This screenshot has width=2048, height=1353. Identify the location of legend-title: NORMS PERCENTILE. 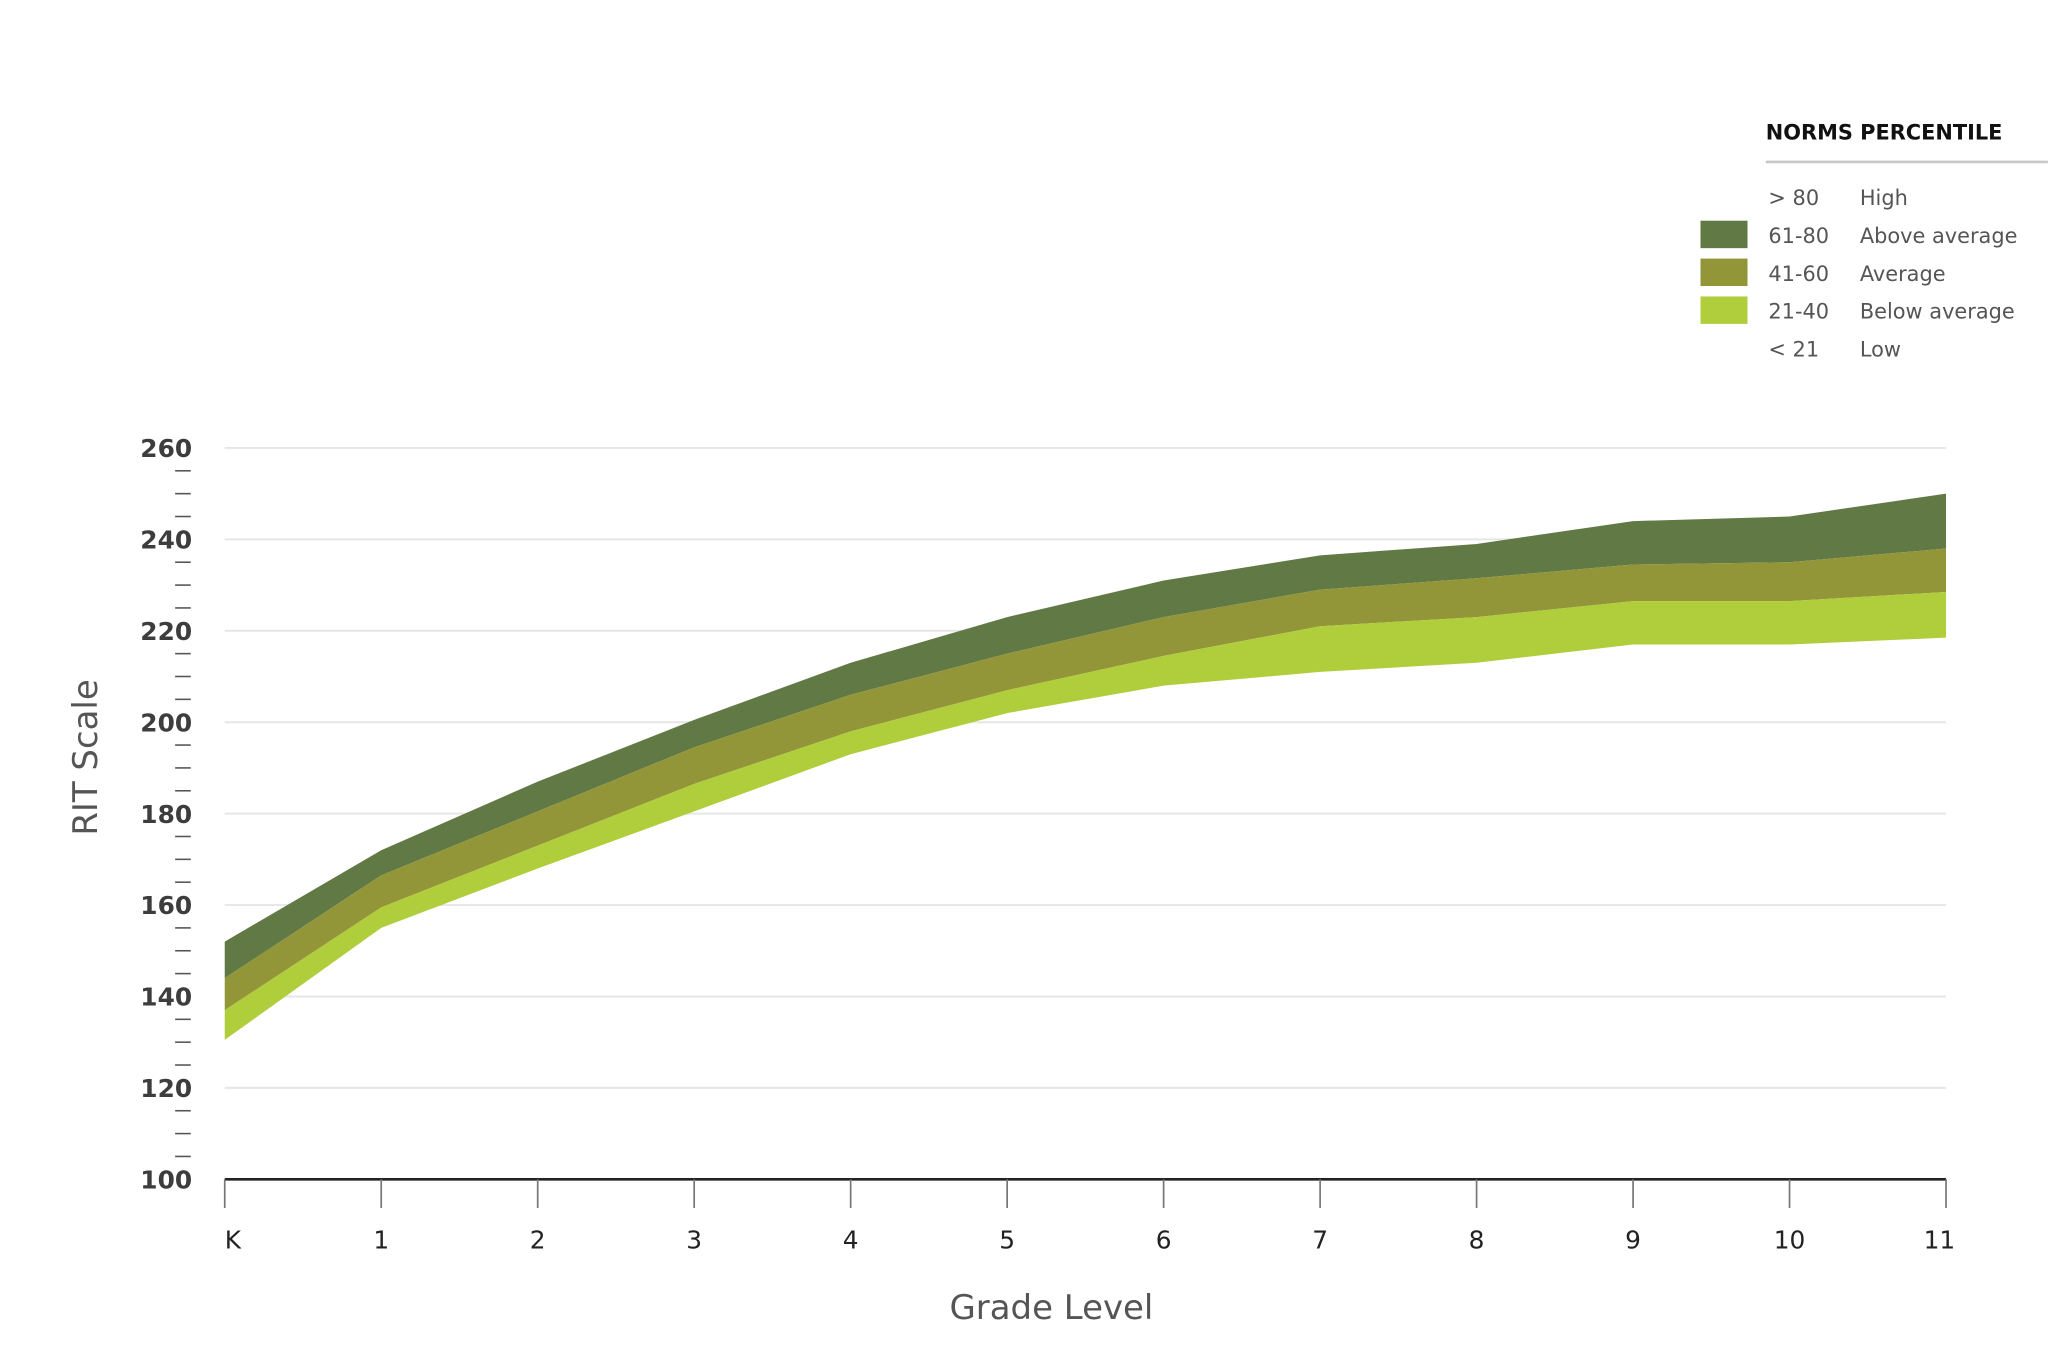
(1884, 133).